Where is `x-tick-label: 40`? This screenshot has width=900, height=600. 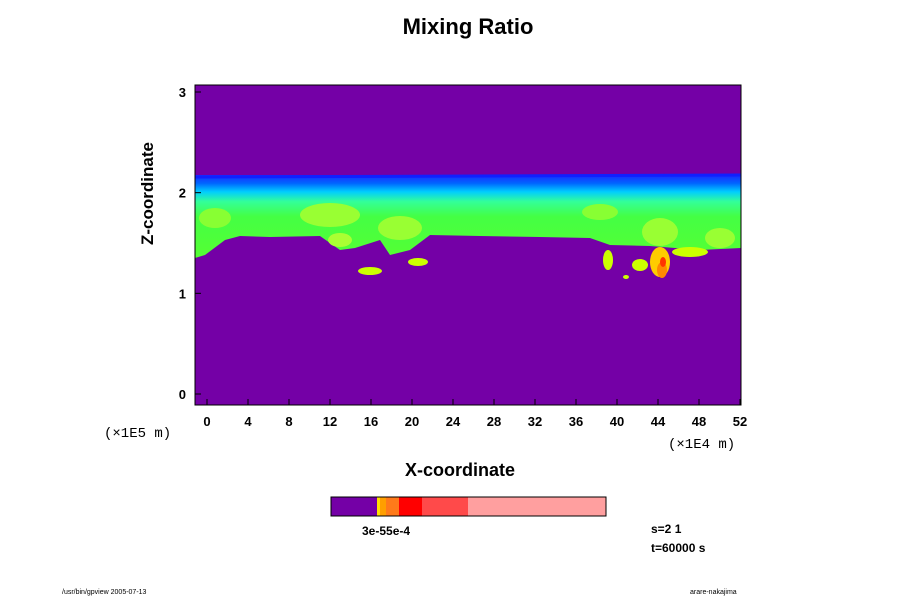 x-tick-label: 40 is located at coordinates (617, 421).